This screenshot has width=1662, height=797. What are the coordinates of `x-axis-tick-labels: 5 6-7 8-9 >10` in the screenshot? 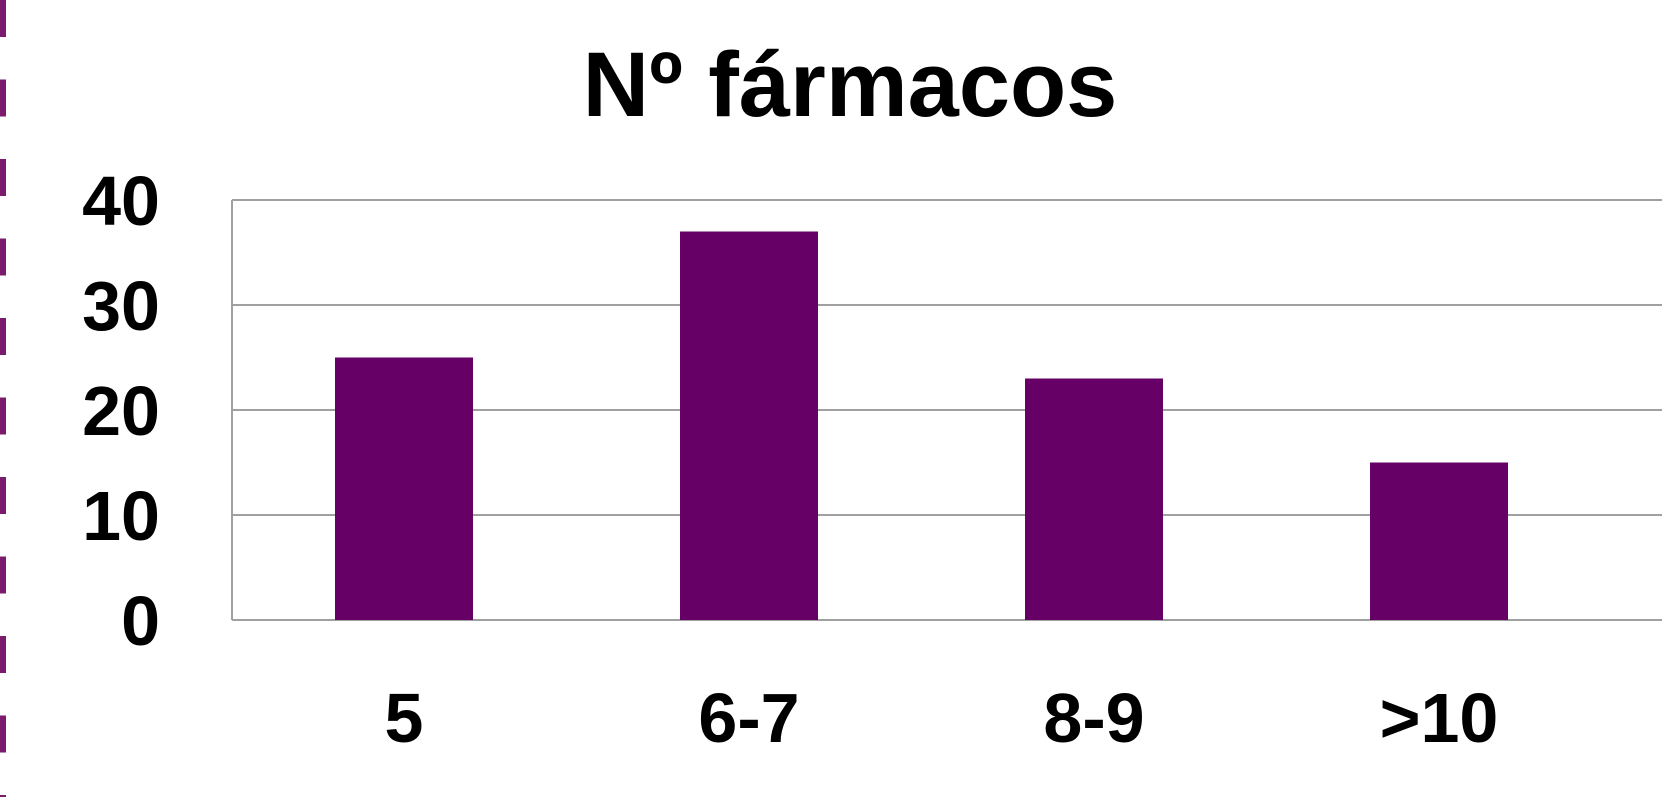 It's located at (942, 718).